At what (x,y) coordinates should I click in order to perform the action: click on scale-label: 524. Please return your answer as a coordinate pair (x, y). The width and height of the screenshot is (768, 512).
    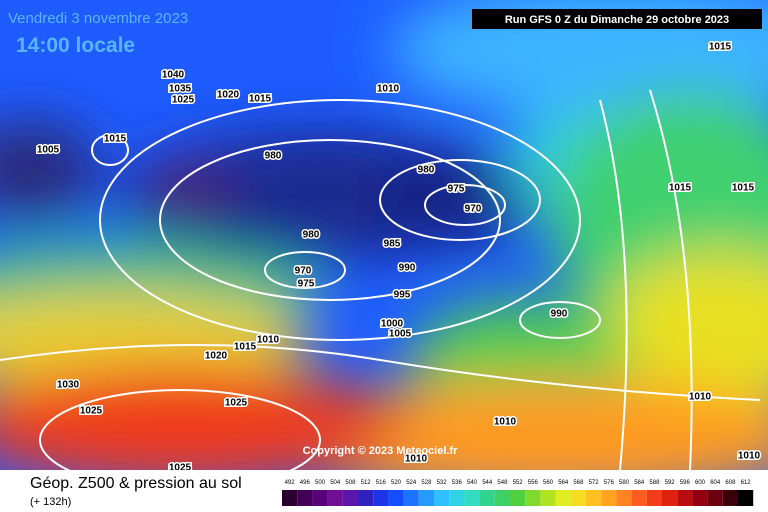
    Looking at the image, I should click on (411, 483).